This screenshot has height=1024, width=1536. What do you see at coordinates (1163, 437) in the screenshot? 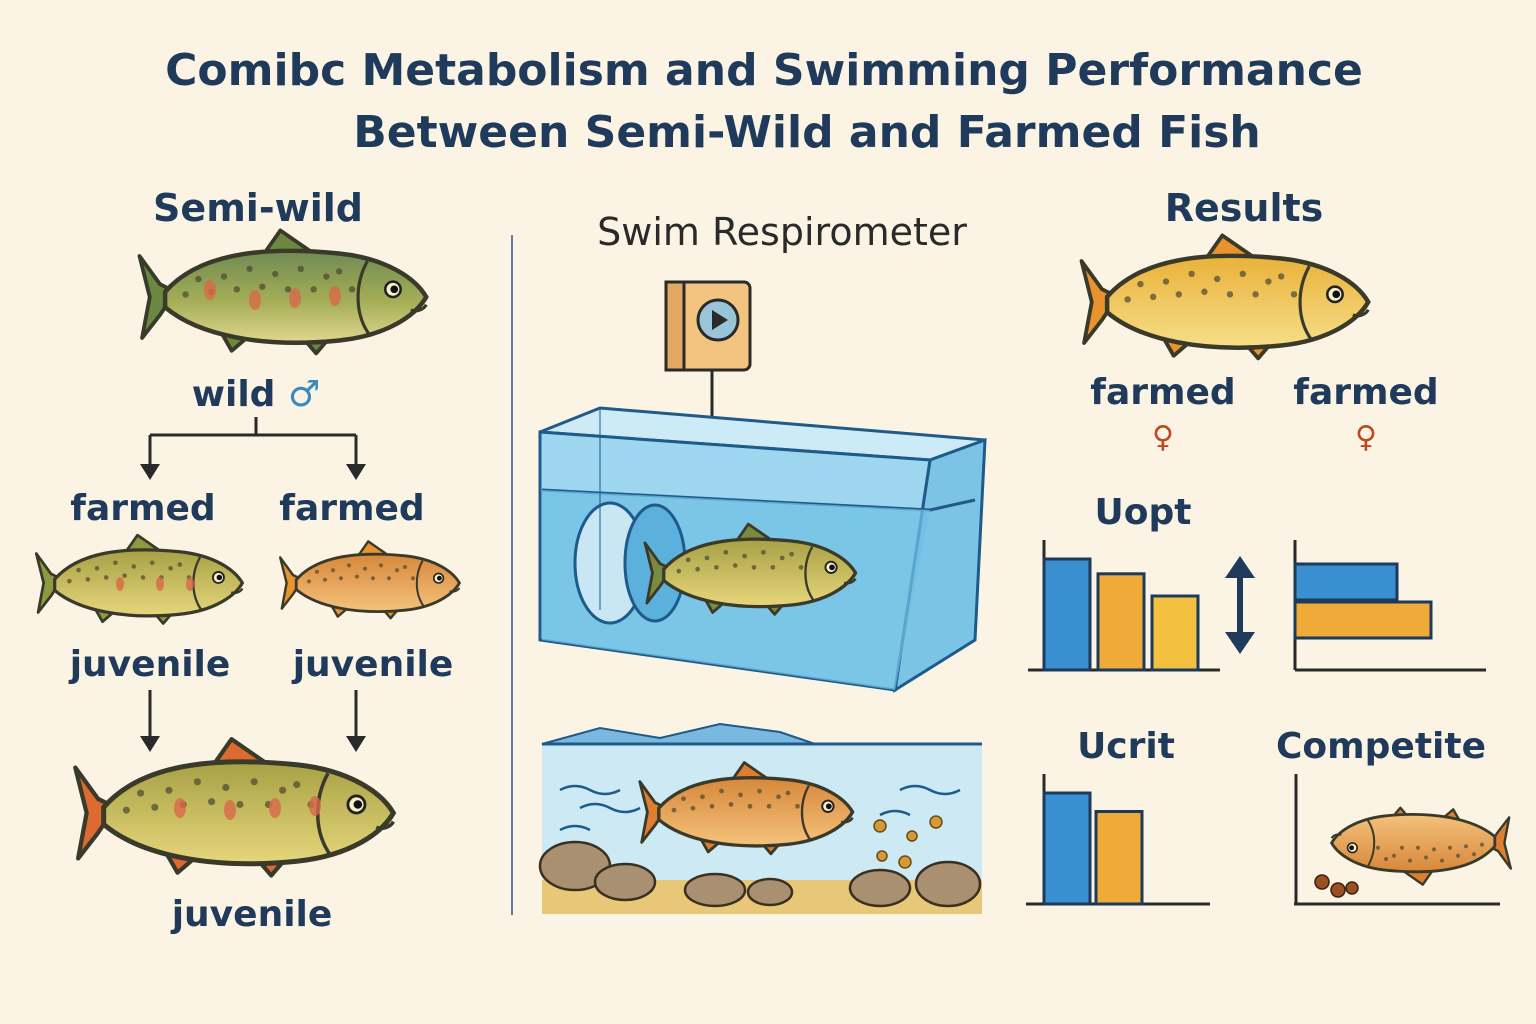
I see `female-symbol-left: ♀` at bounding box center [1163, 437].